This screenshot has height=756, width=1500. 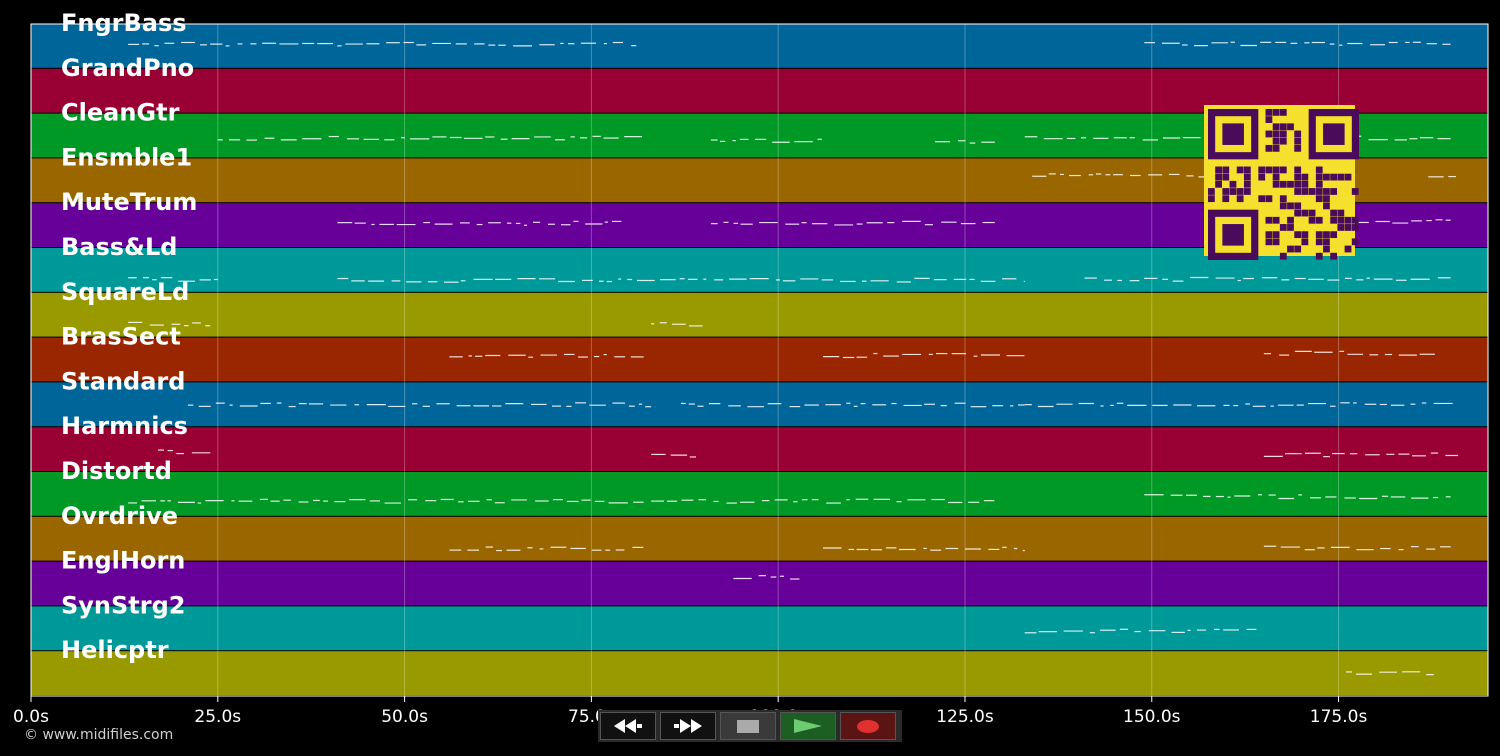 I want to click on fast-forward-icon, so click(x=688, y=726).